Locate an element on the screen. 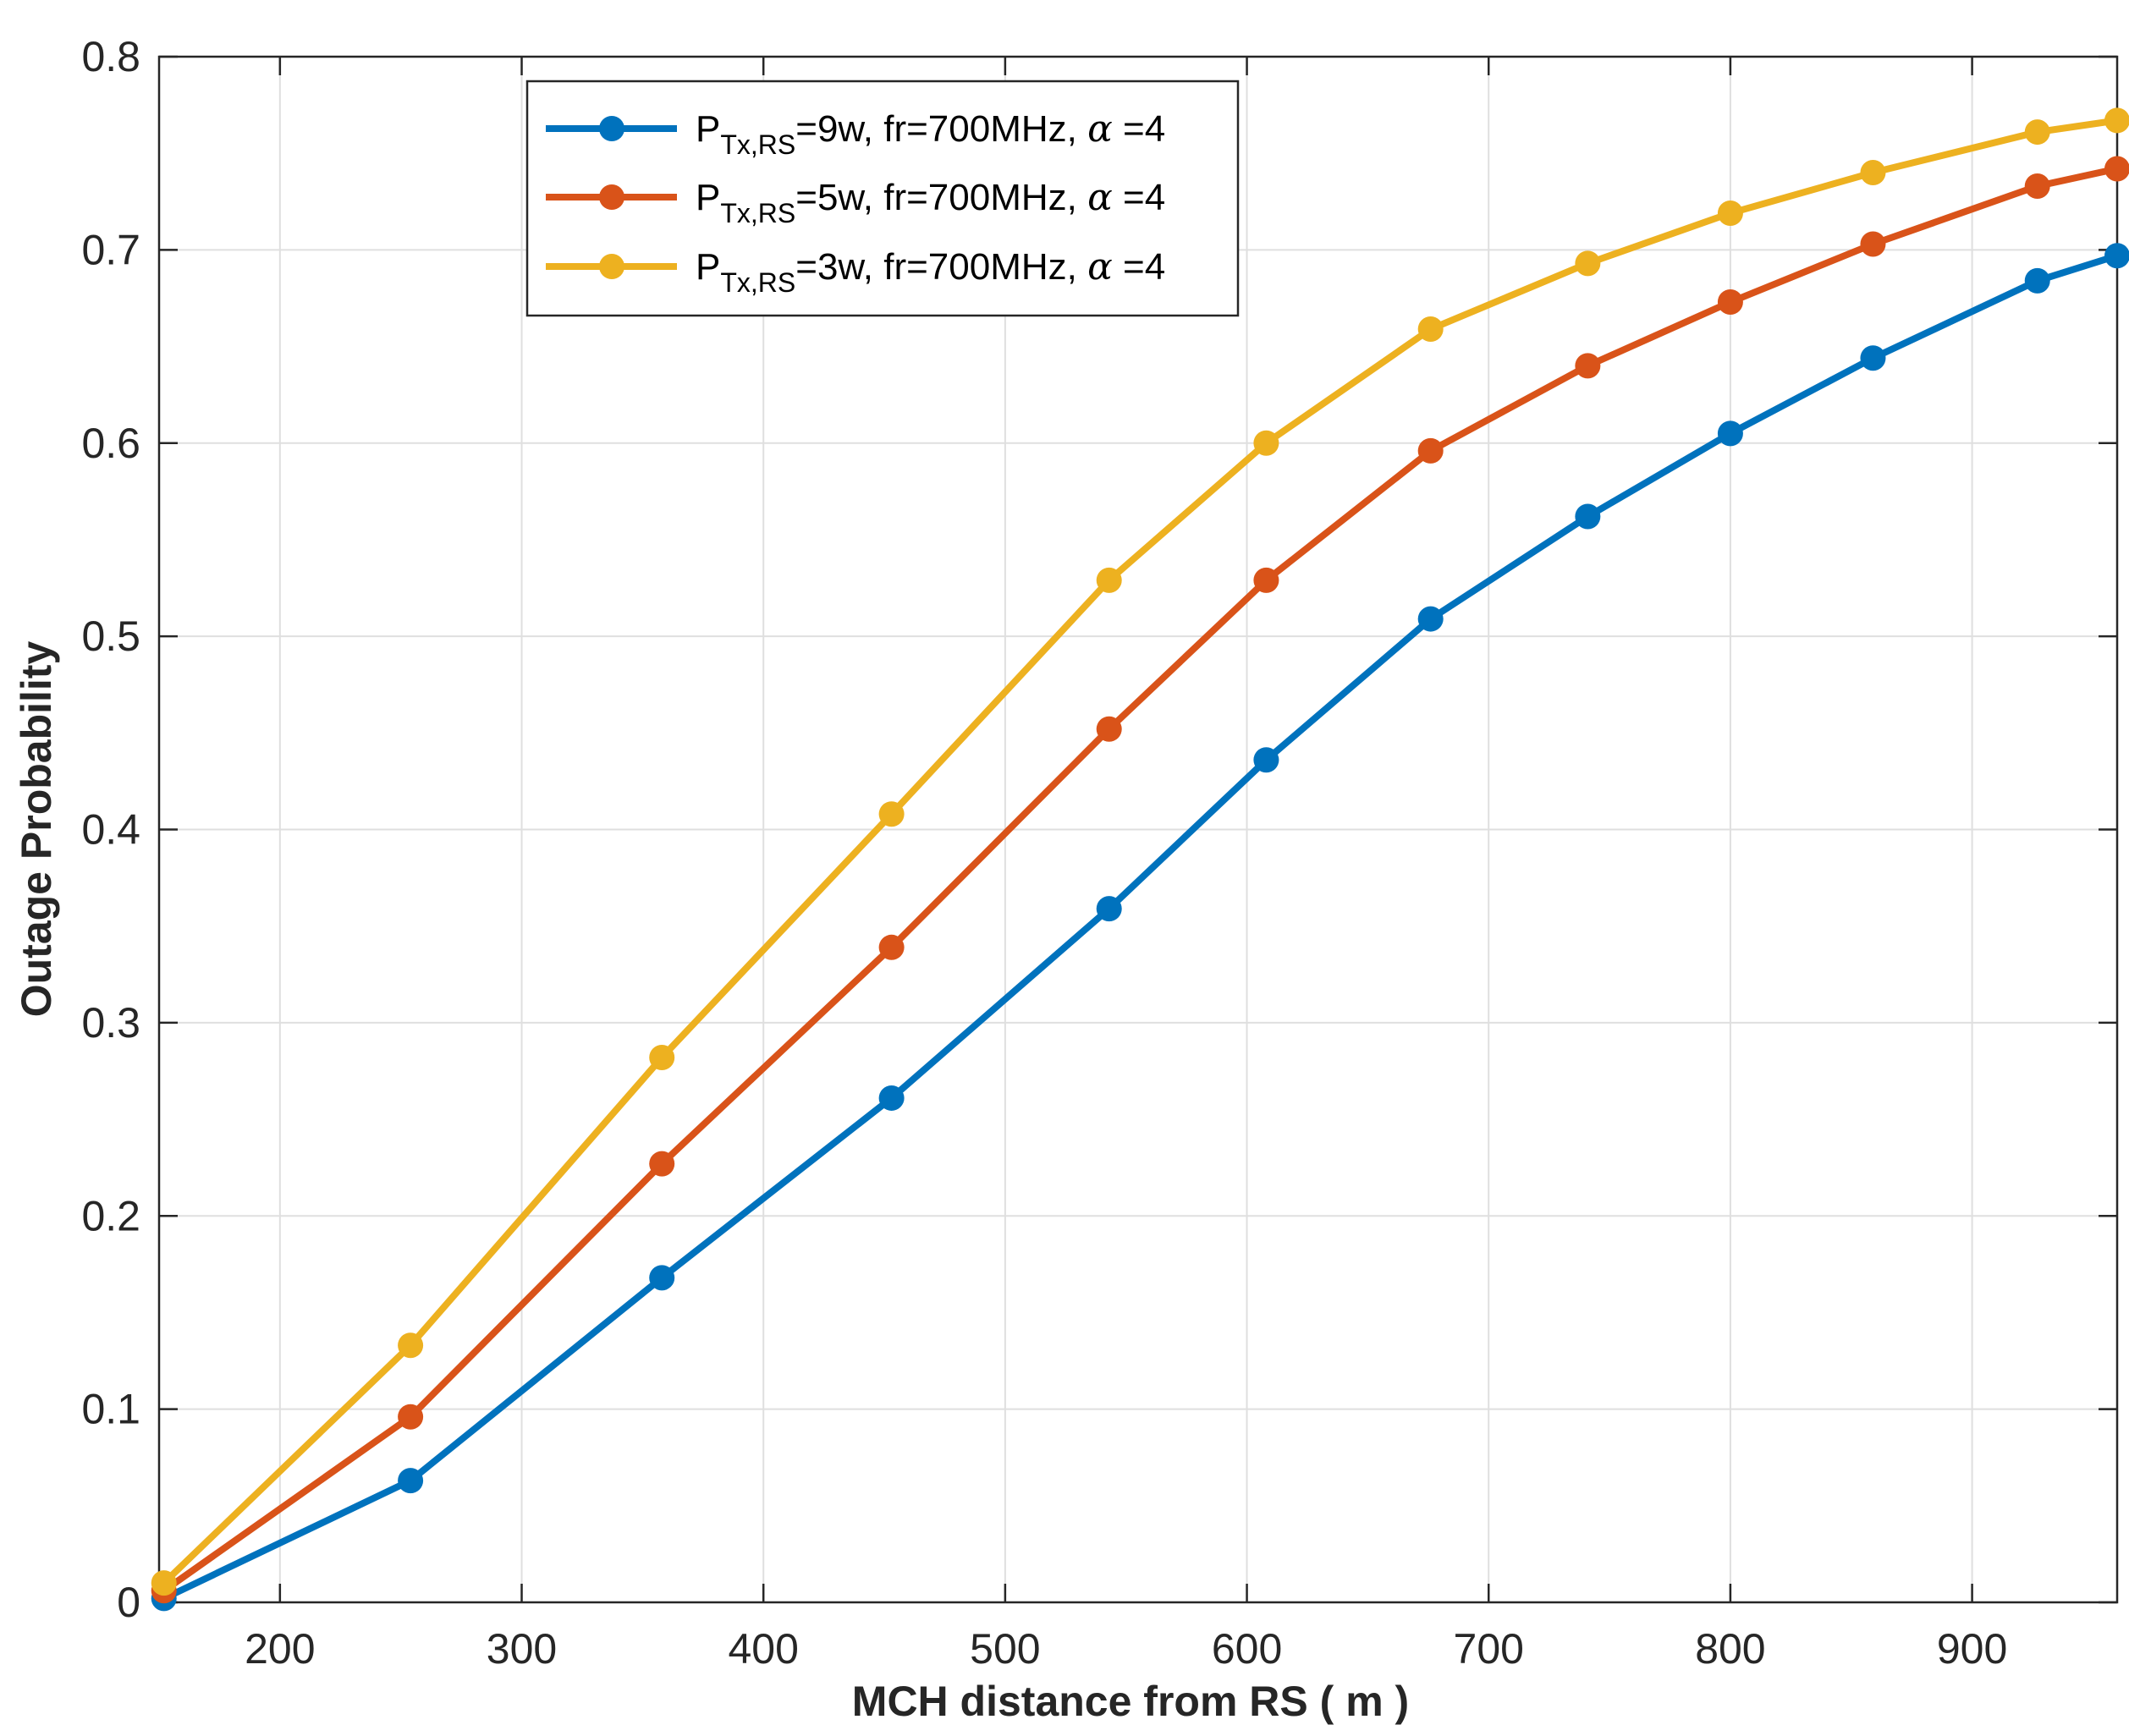  x-tick-label: 300 is located at coordinates (522, 1649).